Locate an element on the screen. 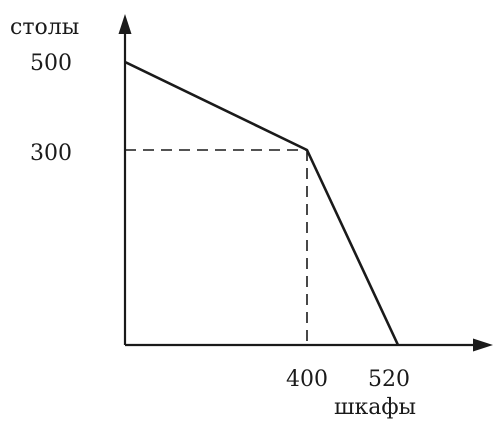  x-axis-arrow-icon is located at coordinates (483, 345).